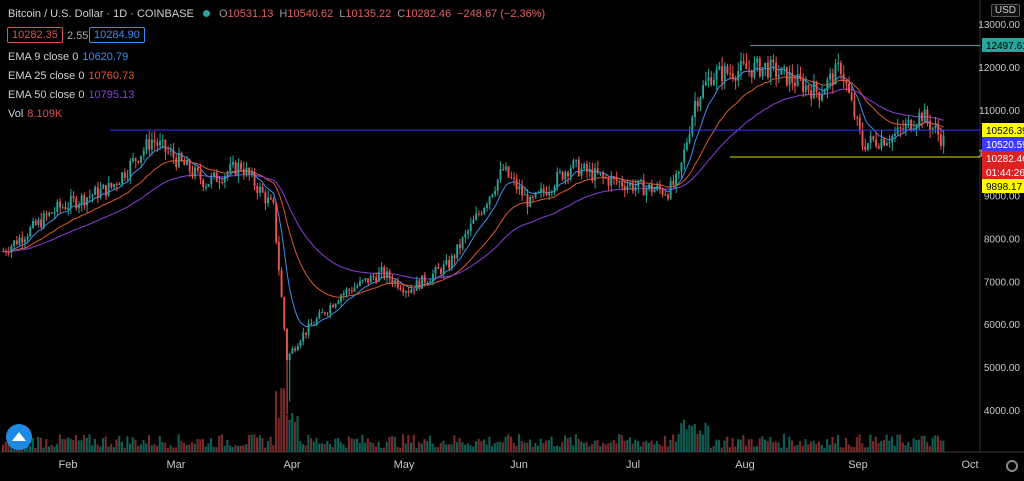  I want to click on gear-icon, so click(1012, 466).